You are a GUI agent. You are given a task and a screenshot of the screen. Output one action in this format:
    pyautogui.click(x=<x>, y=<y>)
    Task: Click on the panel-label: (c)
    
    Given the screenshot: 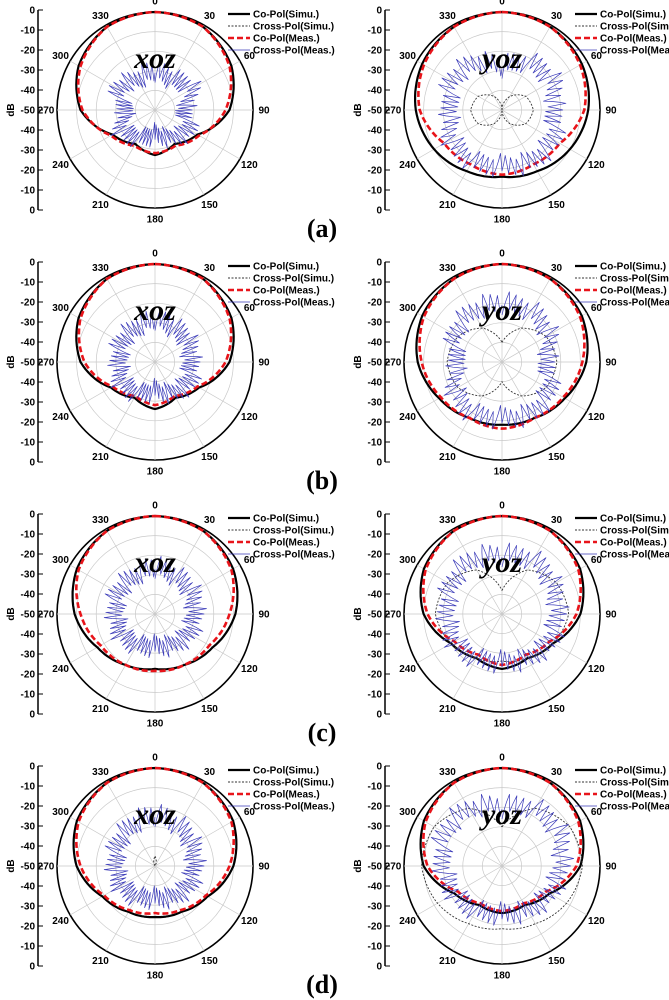 What is the action you would take?
    pyautogui.click(x=322, y=732)
    